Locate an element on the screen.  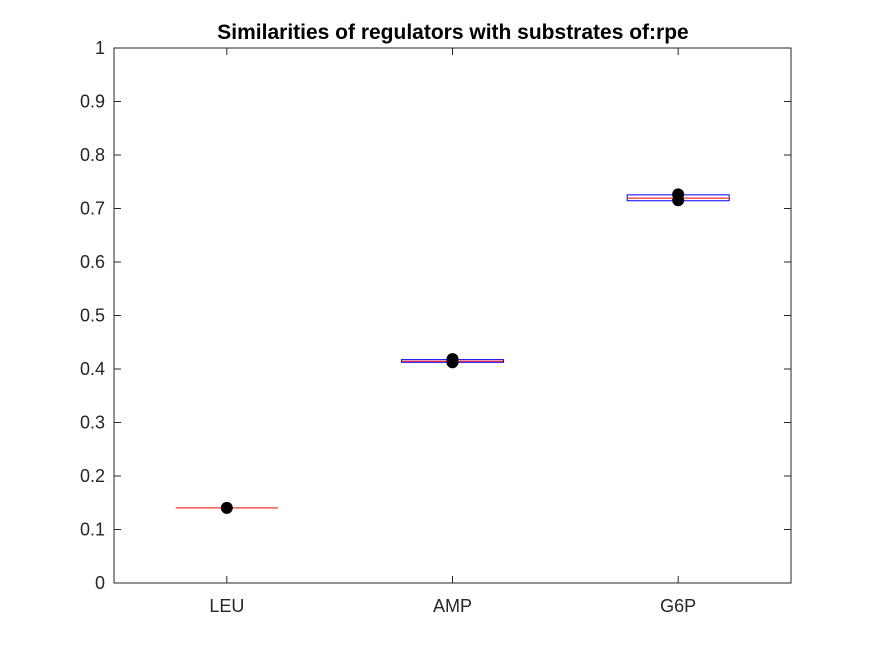
x-tick-label: G6P is located at coordinates (678, 606).